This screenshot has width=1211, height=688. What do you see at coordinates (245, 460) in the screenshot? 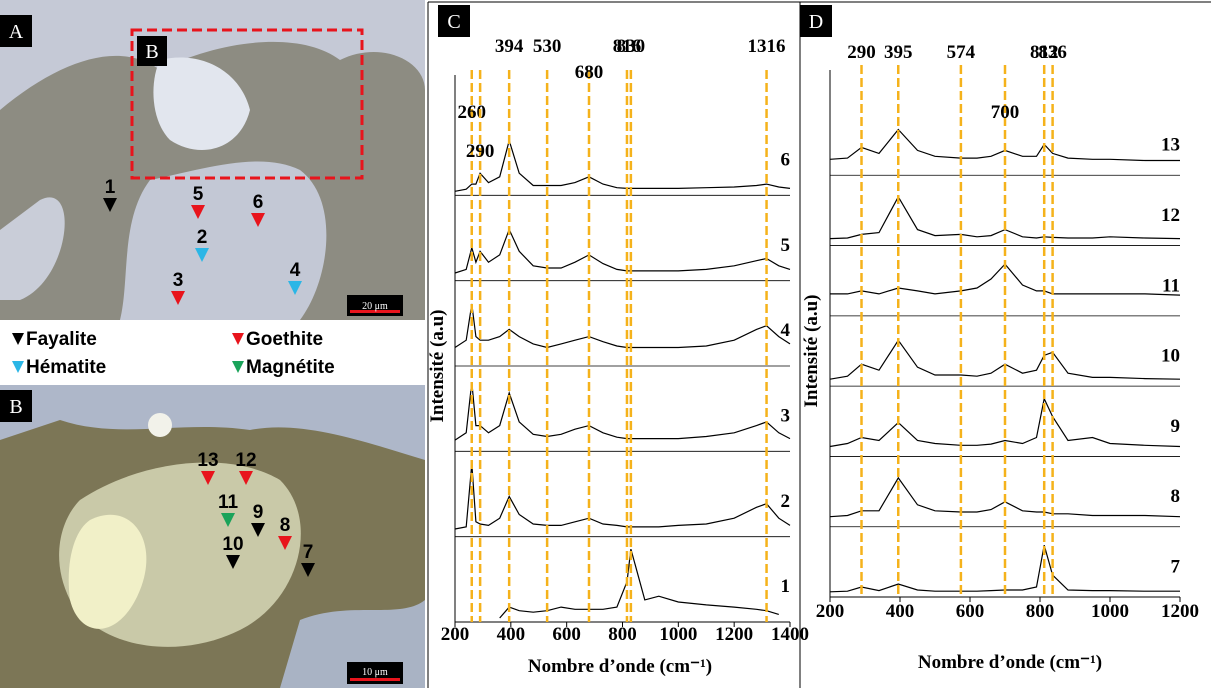
I see `marker-label: 12` at bounding box center [245, 460].